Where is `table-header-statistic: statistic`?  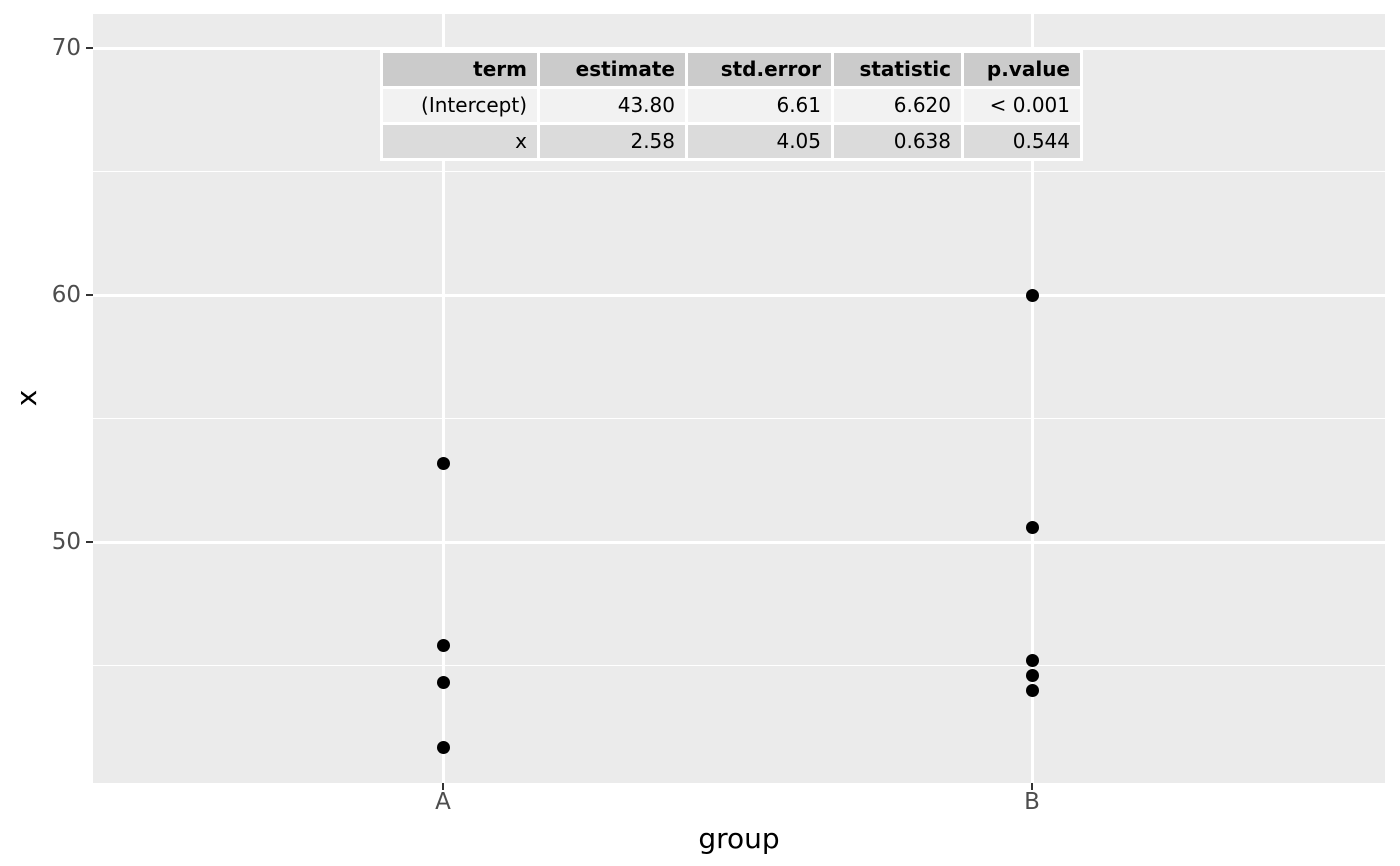 table-header-statistic: statistic is located at coordinates (897, 69).